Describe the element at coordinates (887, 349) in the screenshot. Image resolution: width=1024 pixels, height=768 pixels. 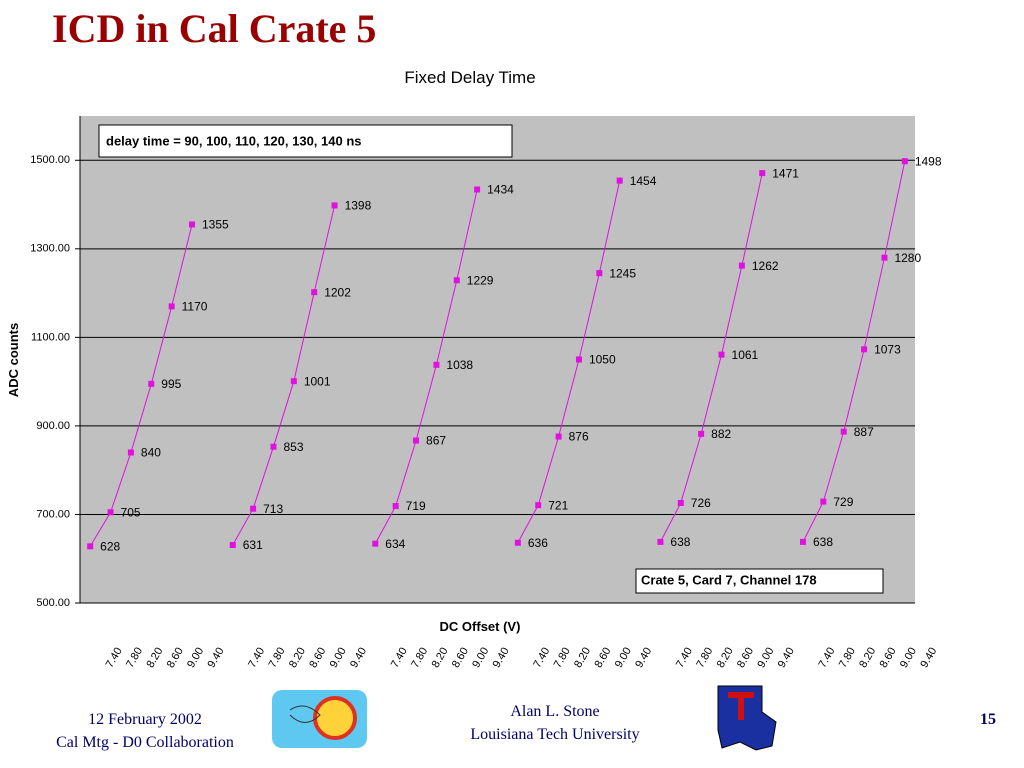
I see `data-label: 1073` at that location.